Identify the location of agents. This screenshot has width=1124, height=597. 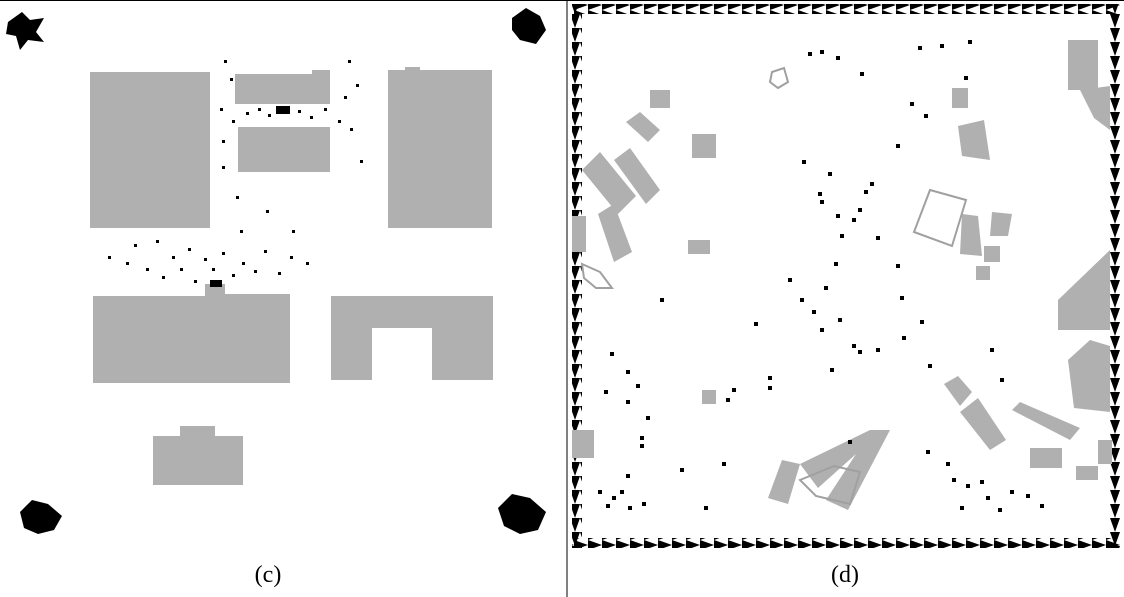
(235, 171).